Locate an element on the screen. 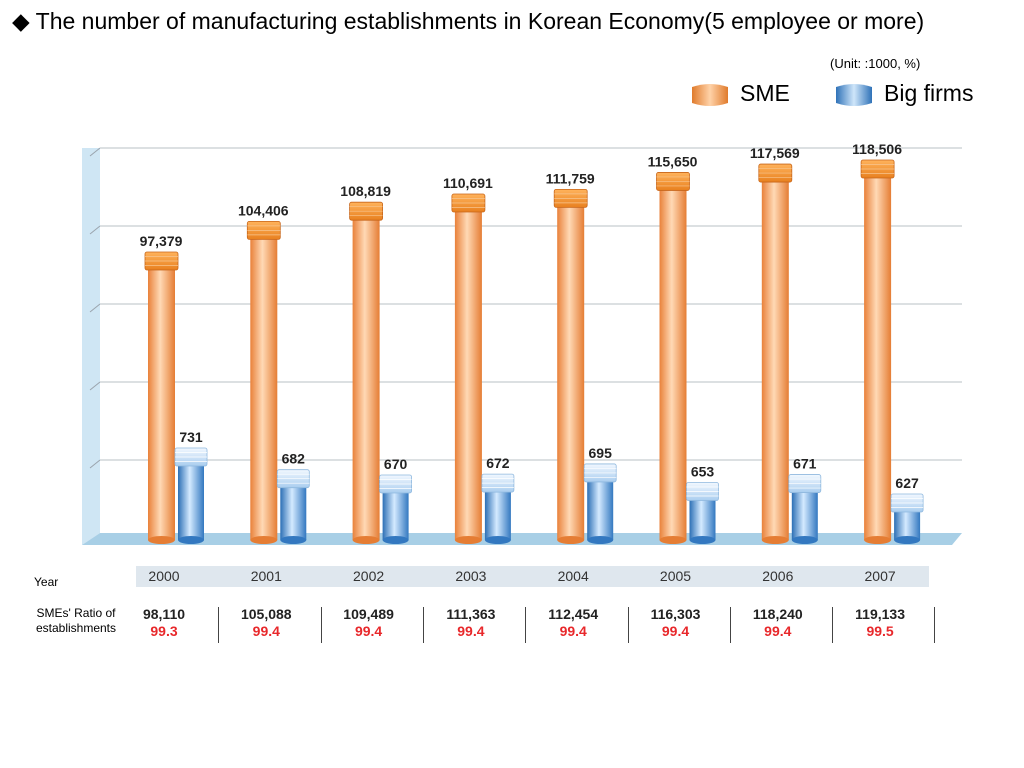  data-label-big: 670 is located at coordinates (396, 464).